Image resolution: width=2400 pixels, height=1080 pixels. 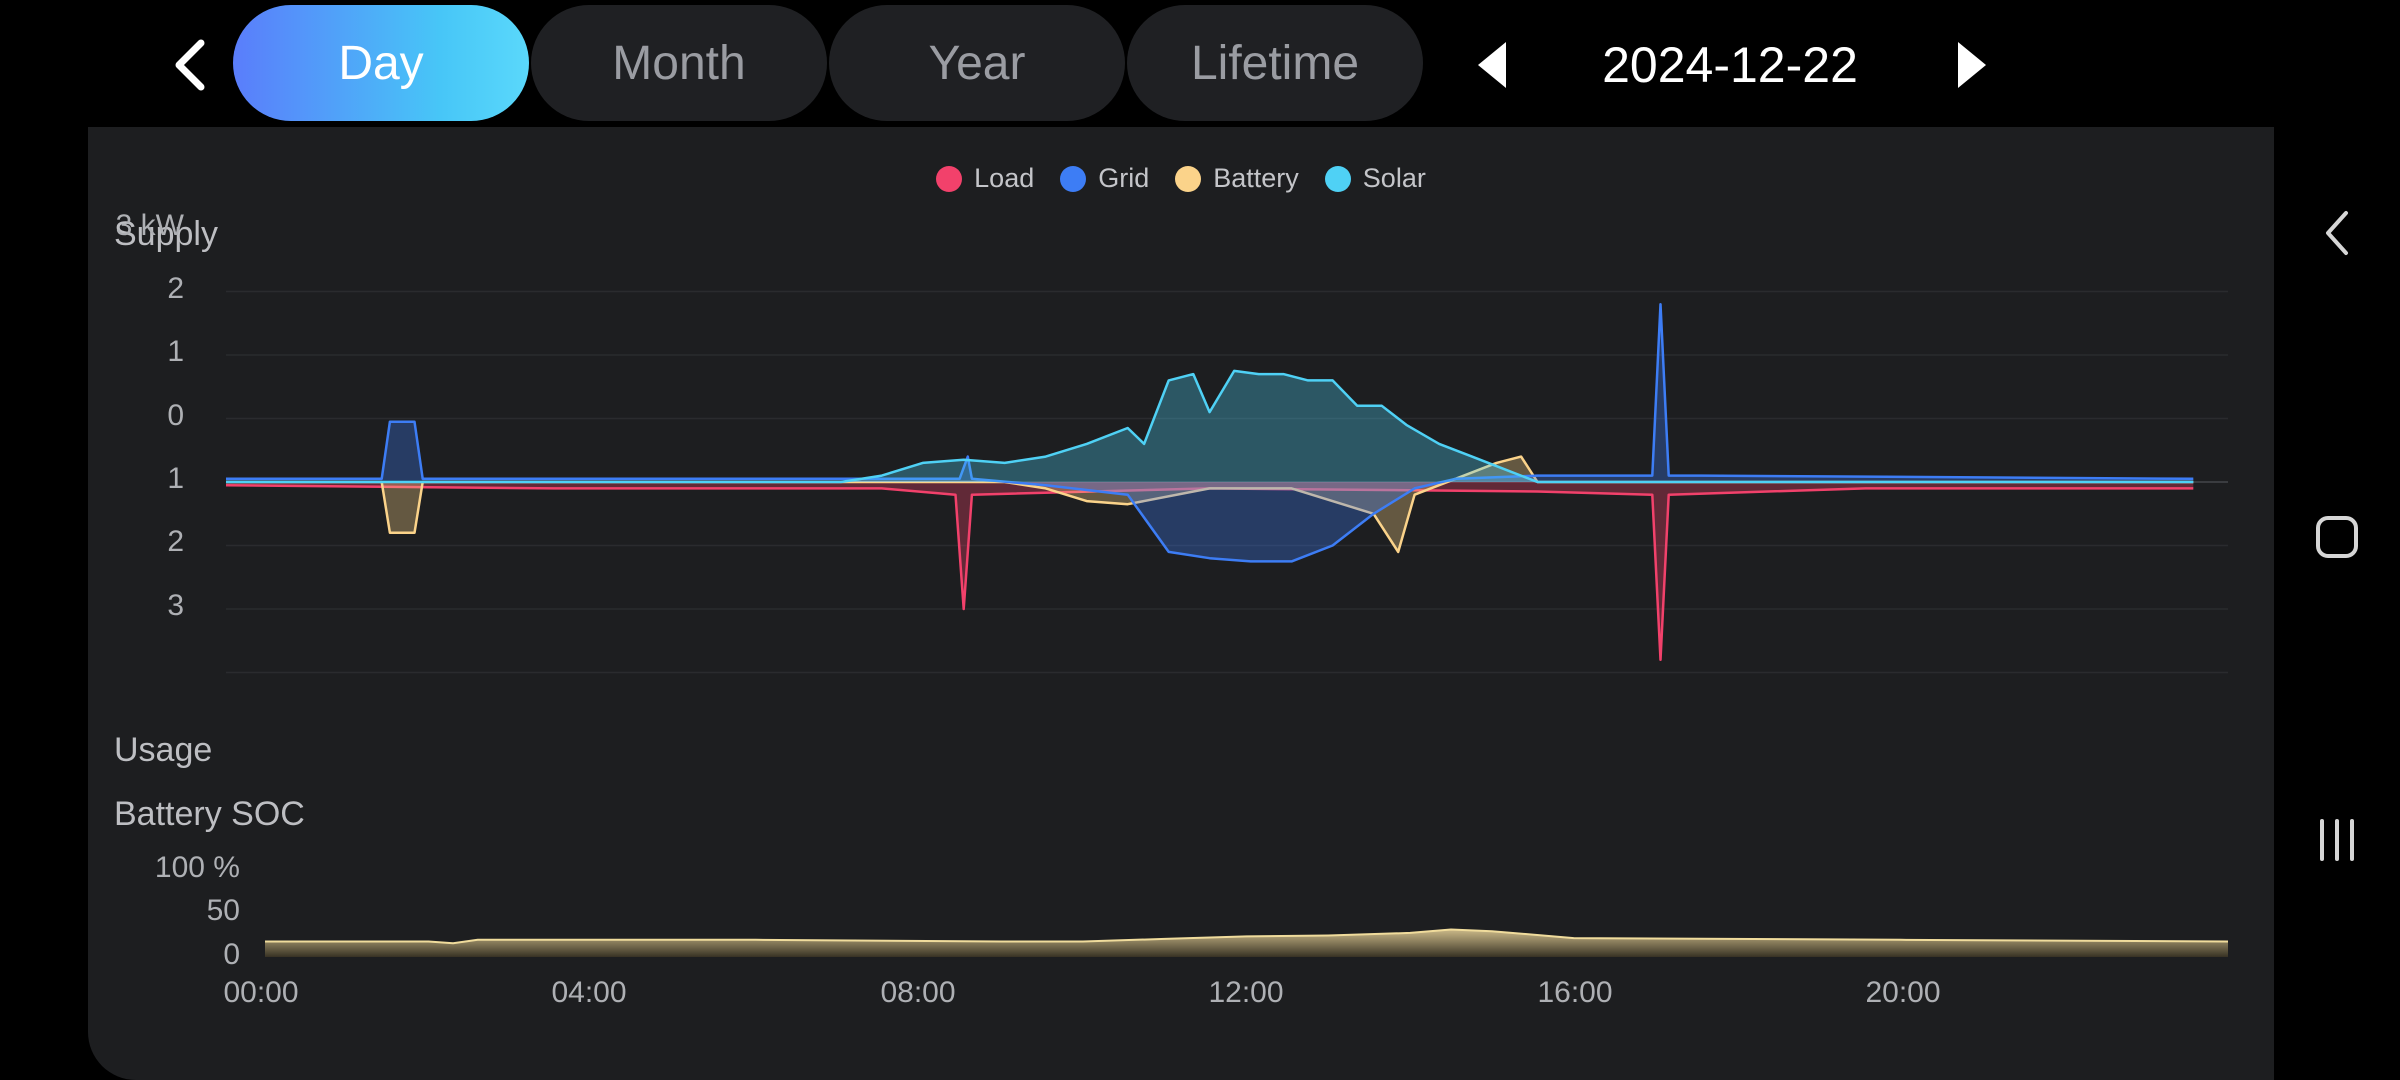 I want to click on system-back-button, so click(x=2337, y=233).